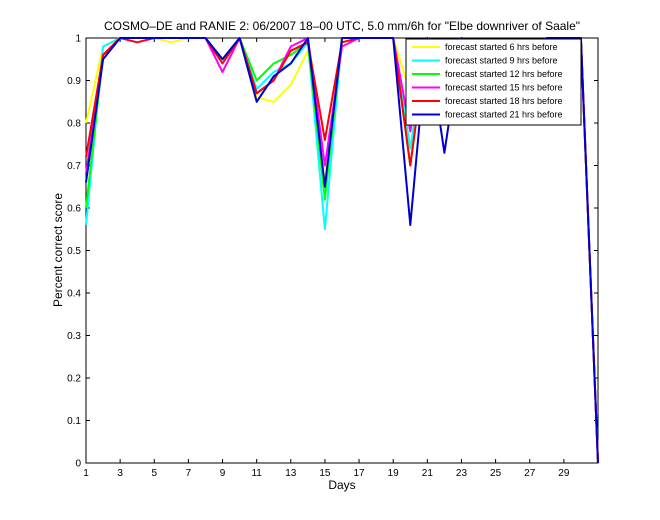 The height and width of the screenshot is (520, 660). Describe the element at coordinates (74, 421) in the screenshot. I see `y-tick-label: 0.1` at that location.